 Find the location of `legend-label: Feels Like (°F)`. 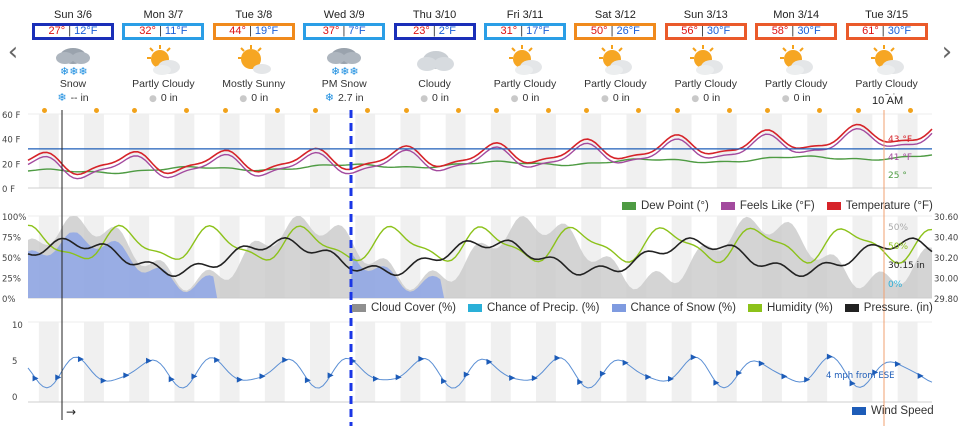

legend-label: Feels Like (°F) is located at coordinates (777, 206).